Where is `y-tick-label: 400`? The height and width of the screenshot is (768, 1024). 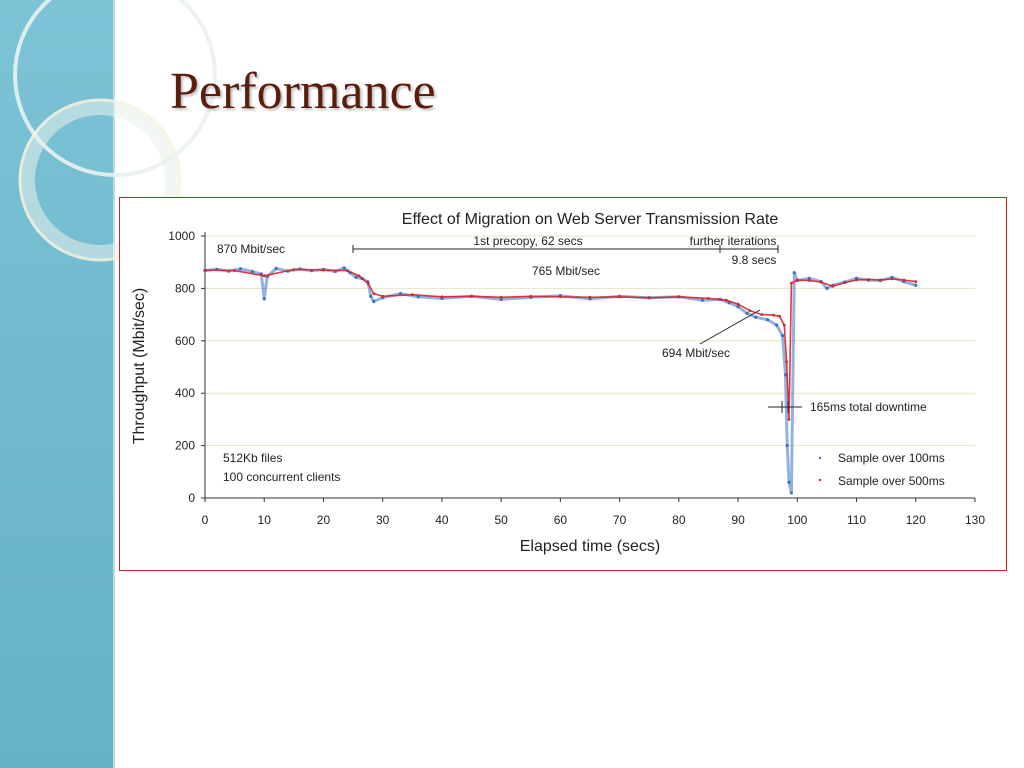
y-tick-label: 400 is located at coordinates (185, 393).